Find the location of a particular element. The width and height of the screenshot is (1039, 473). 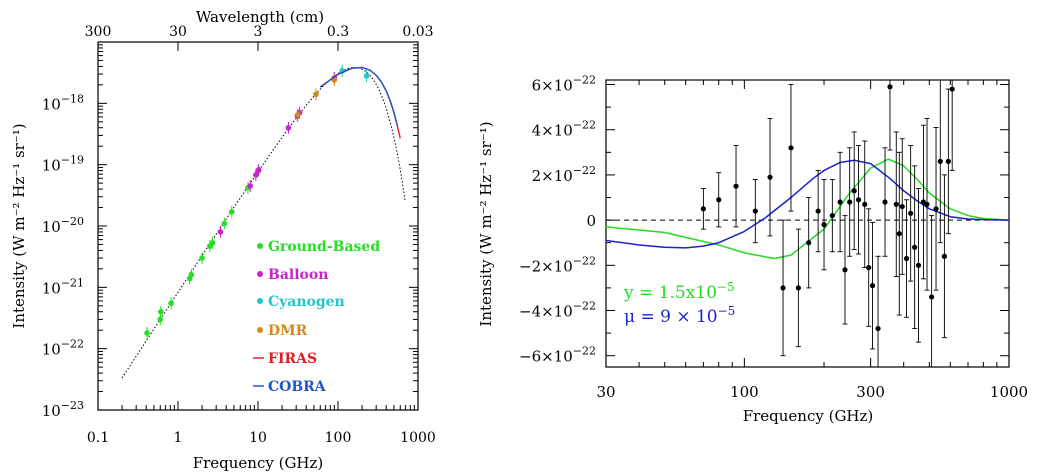

right-annotations: y = 1.5x10−5 μ = 9 × 10−5 is located at coordinates (679, 303).